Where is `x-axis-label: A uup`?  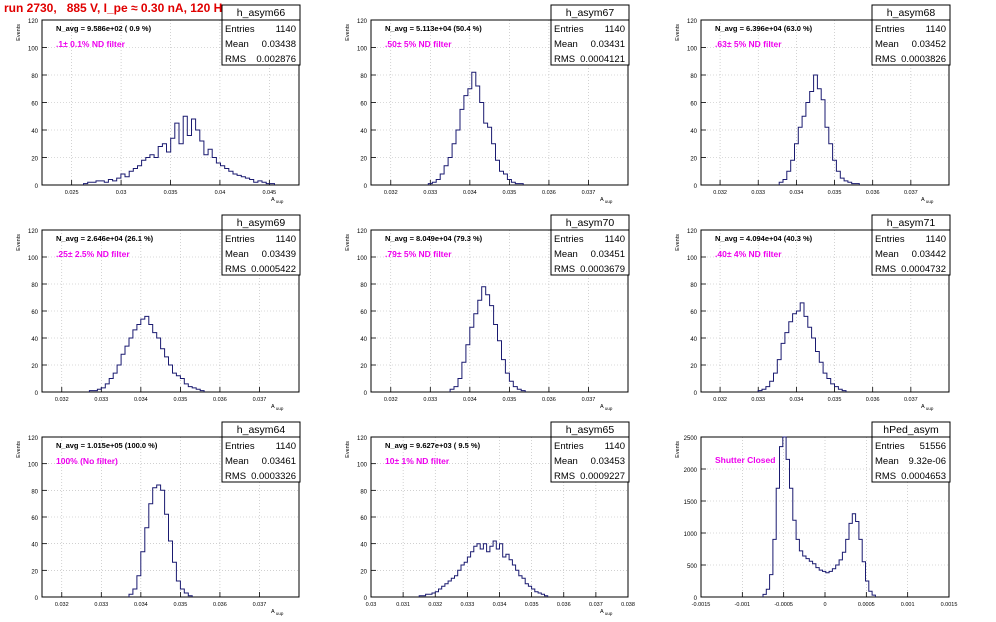
x-axis-label: A uup is located at coordinates (277, 612).